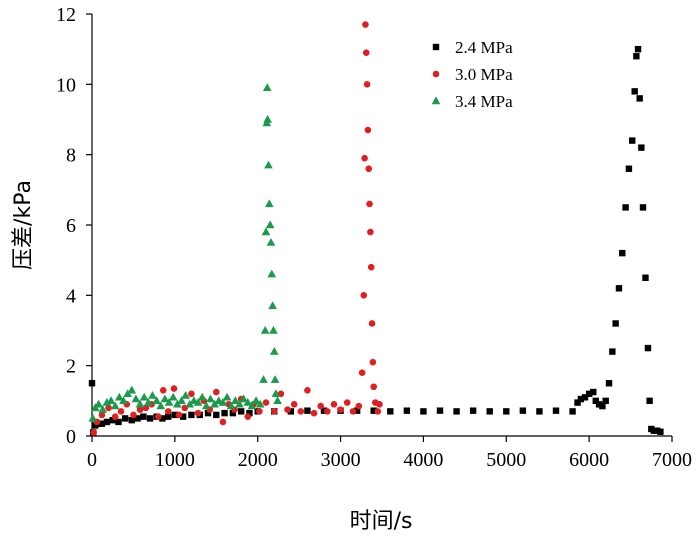  What do you see at coordinates (71, 226) in the screenshot?
I see `y-tick-label: 6` at bounding box center [71, 226].